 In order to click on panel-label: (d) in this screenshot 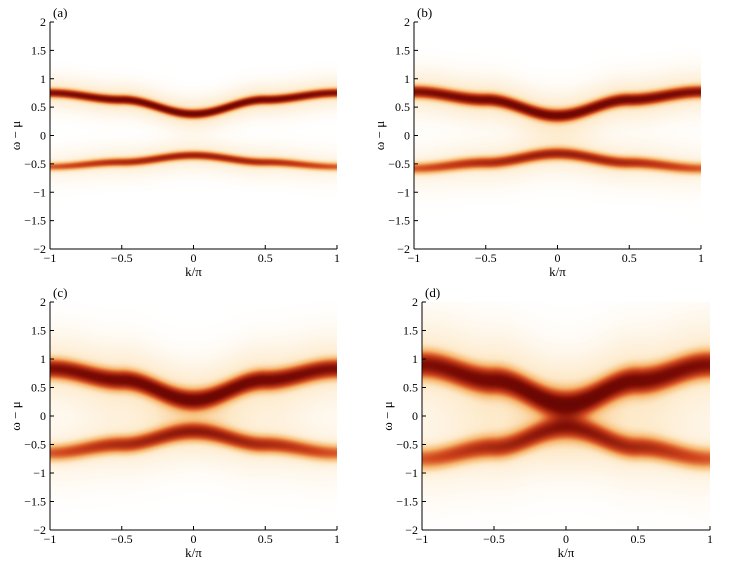, I will do `click(432, 292)`.